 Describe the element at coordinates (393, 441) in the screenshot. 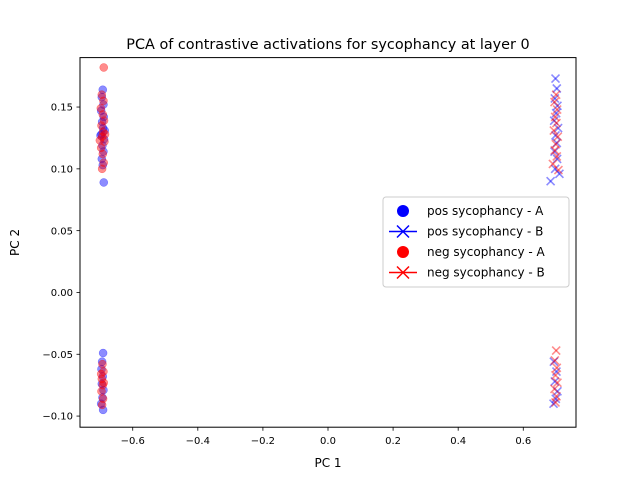

I see `x-tick-label: 0.2` at that location.